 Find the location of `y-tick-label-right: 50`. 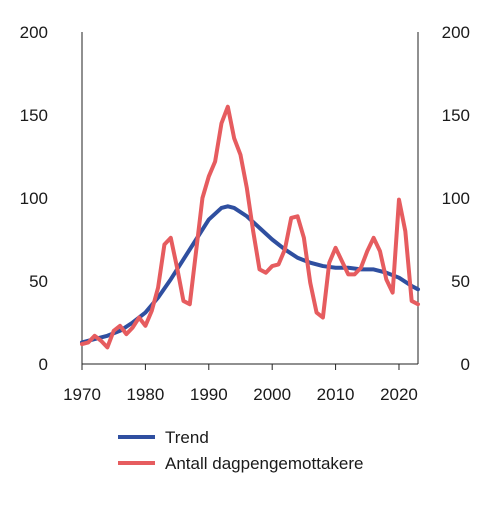

y-tick-label-right: 50 is located at coordinates (460, 281).